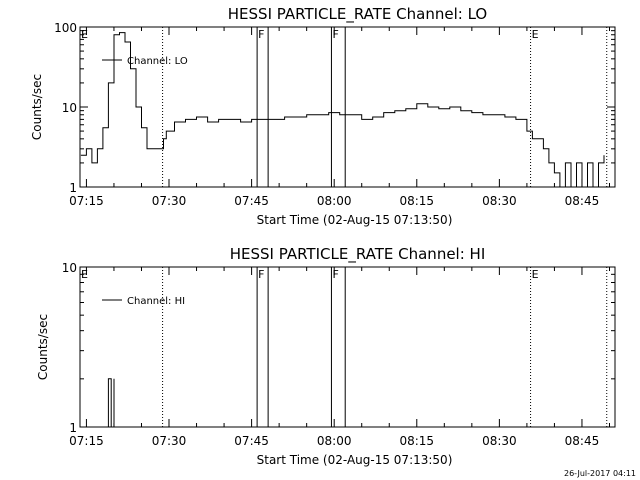  Describe the element at coordinates (334, 201) in the screenshot. I see `lo-x-tick-label: 08:00` at that location.